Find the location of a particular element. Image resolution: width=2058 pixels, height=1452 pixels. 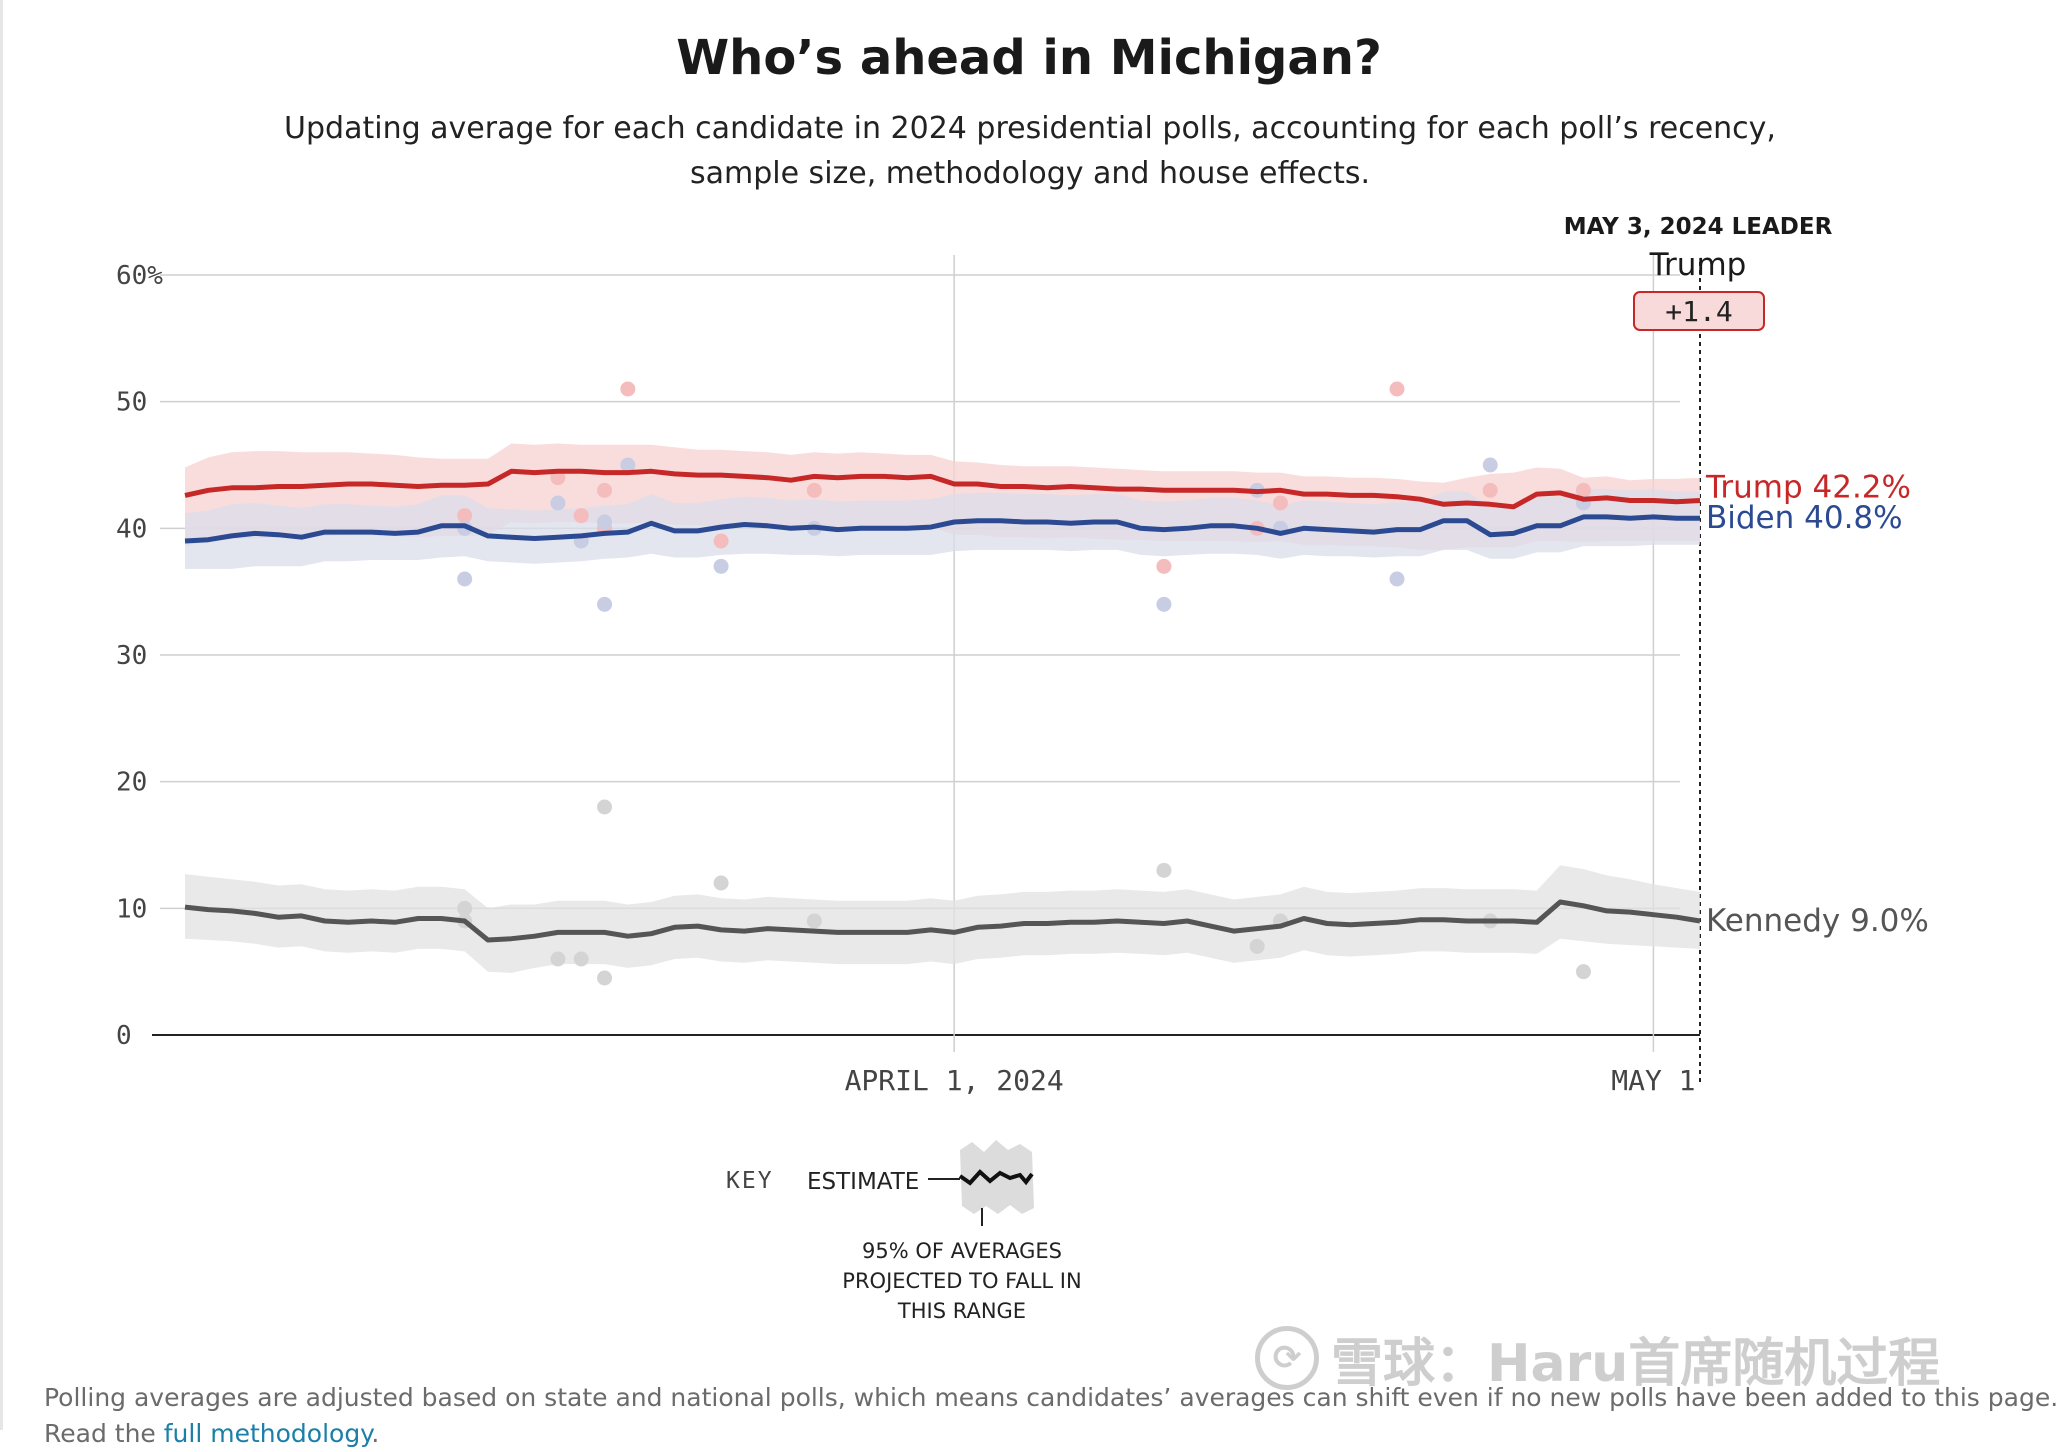

key-word: KEY is located at coordinates (750, 1181).